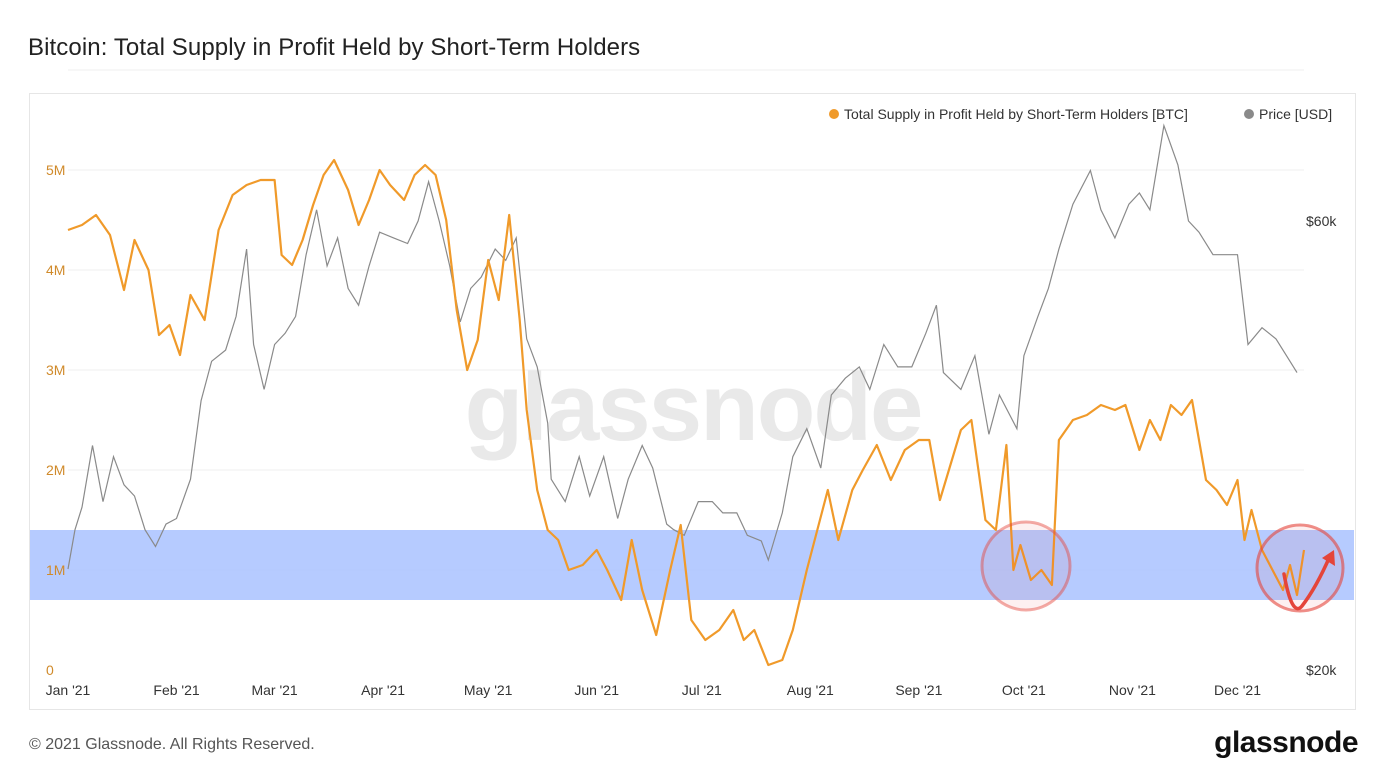  I want to click on legend-supply-marker, so click(834, 114).